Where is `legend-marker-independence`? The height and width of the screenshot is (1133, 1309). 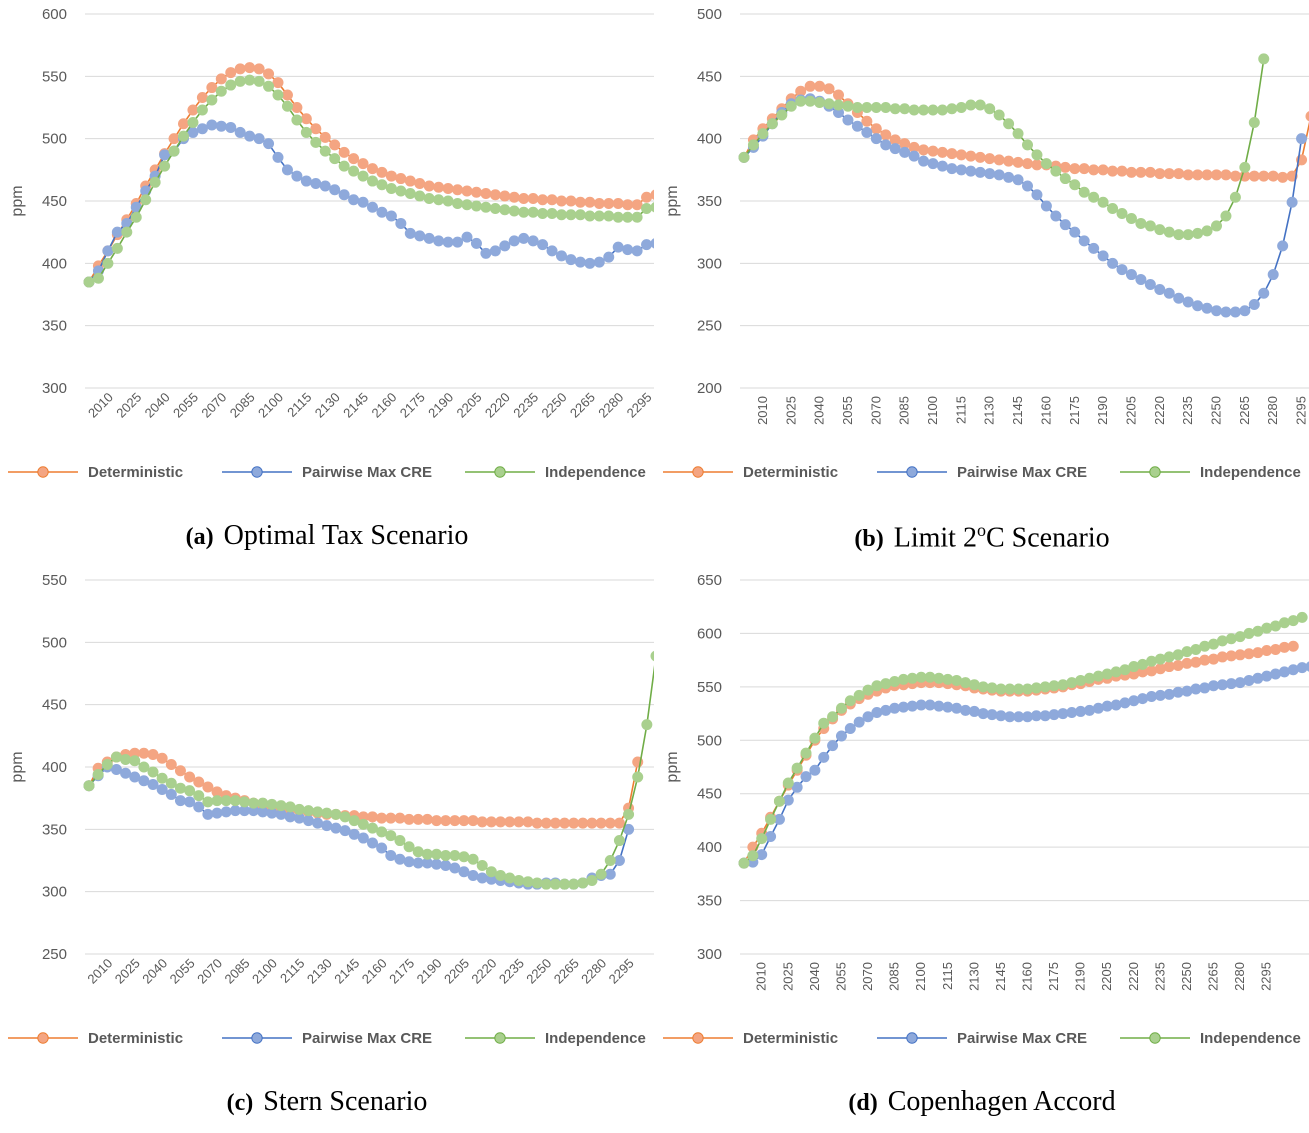
legend-marker-independence is located at coordinates (1155, 1038).